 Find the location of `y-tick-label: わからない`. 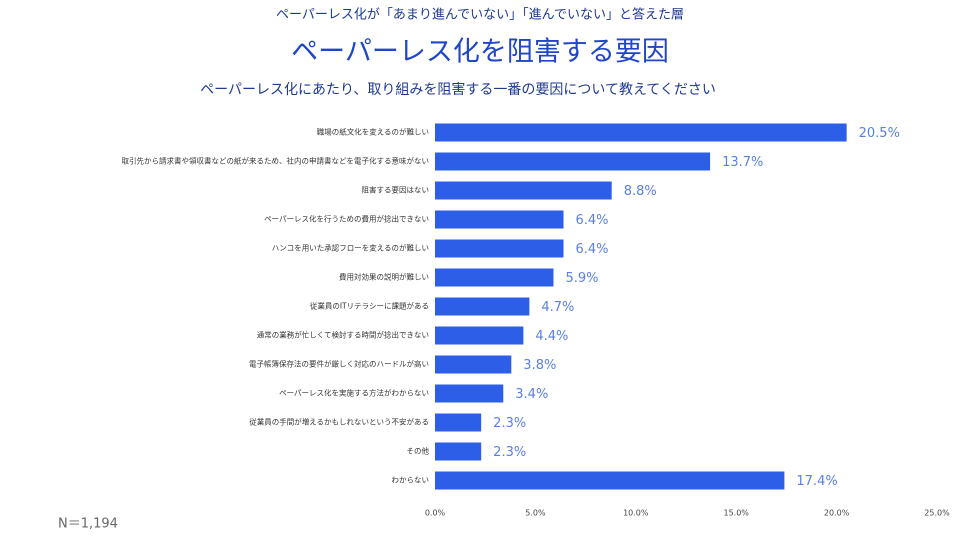

y-tick-label: わからない is located at coordinates (411, 480).